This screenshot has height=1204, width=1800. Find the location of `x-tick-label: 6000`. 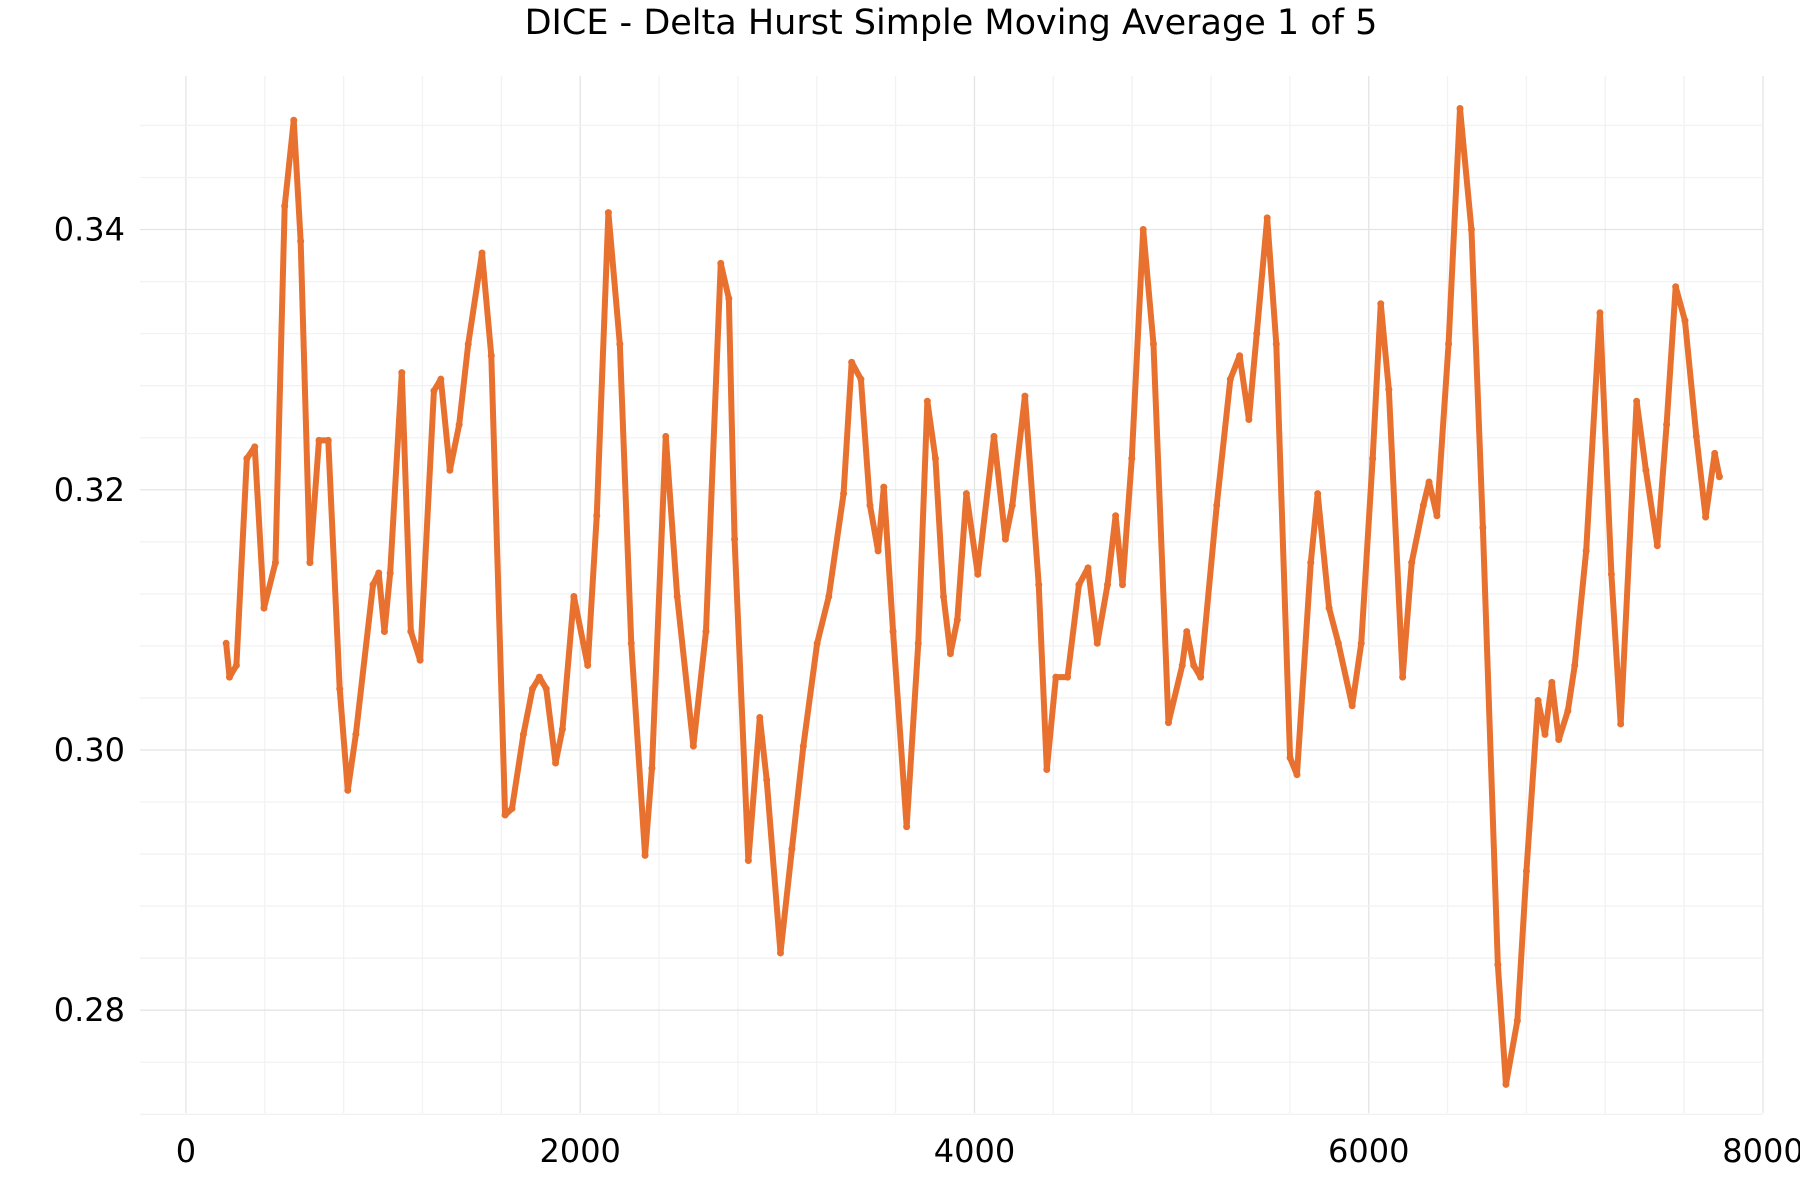

x-tick-label: 6000 is located at coordinates (1368, 1151).